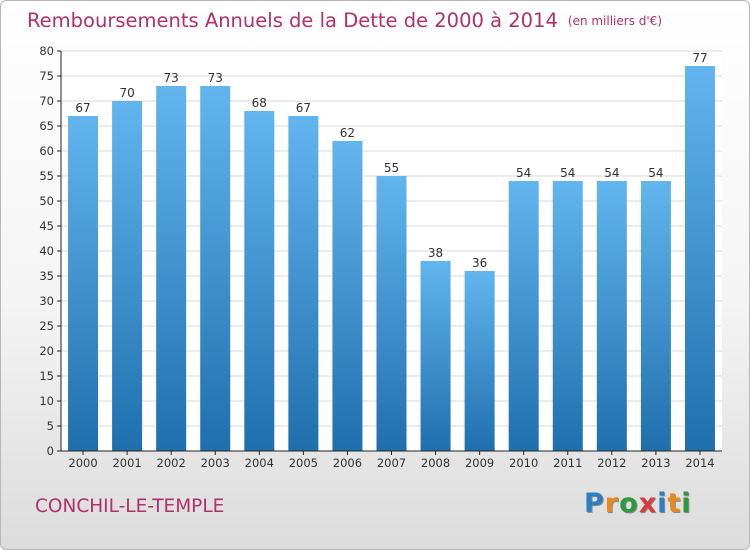 The image size is (750, 550). I want to click on bar-2011, so click(567, 316).